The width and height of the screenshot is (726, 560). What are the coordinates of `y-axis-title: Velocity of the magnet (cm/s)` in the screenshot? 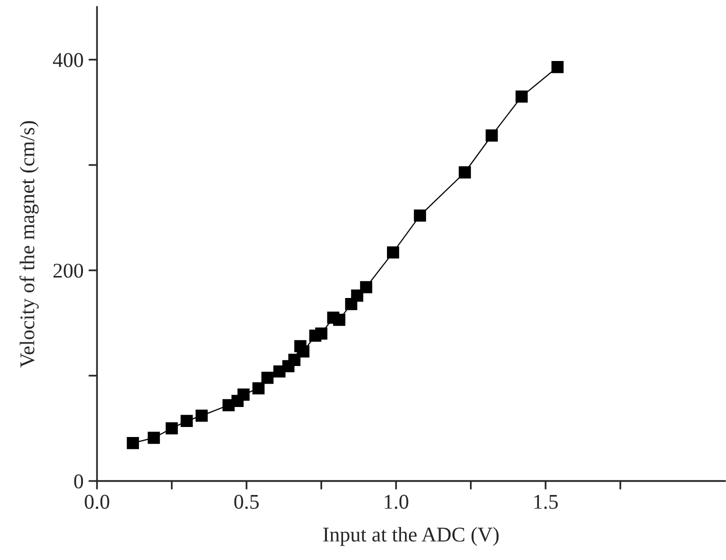 It's located at (29, 244).